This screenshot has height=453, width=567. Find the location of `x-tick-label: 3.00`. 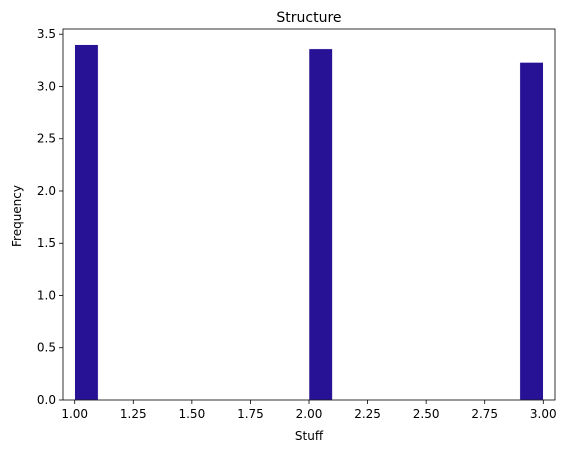

x-tick-label: 3.00 is located at coordinates (543, 414).